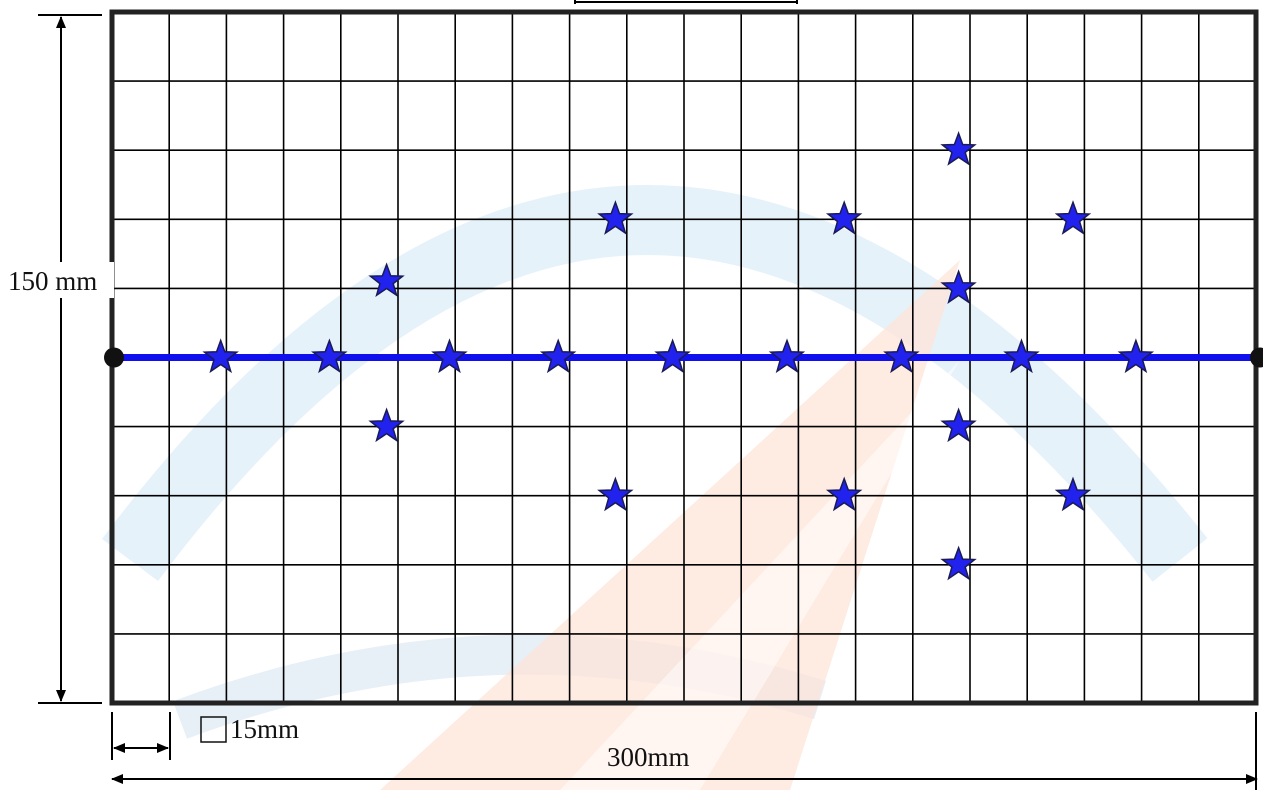  Describe the element at coordinates (60, 359) in the screenshot. I see `height-dimension: 150 mm` at that location.